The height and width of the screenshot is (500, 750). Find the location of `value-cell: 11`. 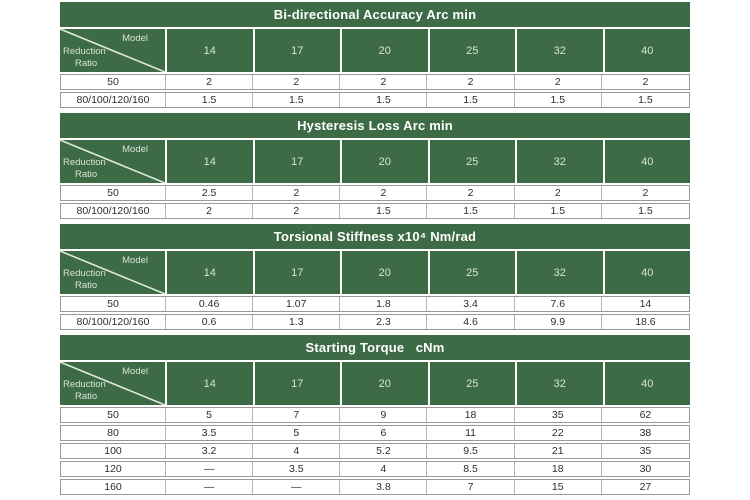

value-cell: 11 is located at coordinates (471, 433).